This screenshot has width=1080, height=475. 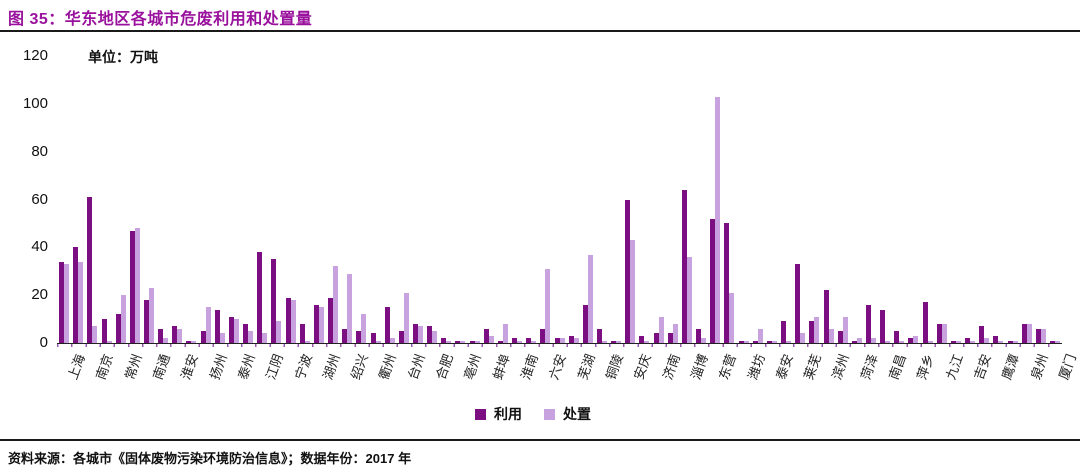 I want to click on x-axis-label: 菏泽, so click(x=869, y=367).